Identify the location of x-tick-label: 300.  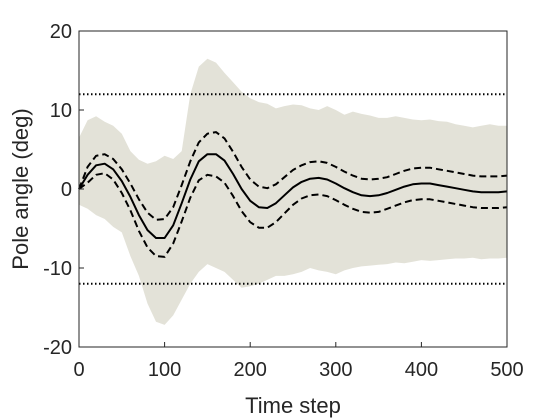
(335, 370).